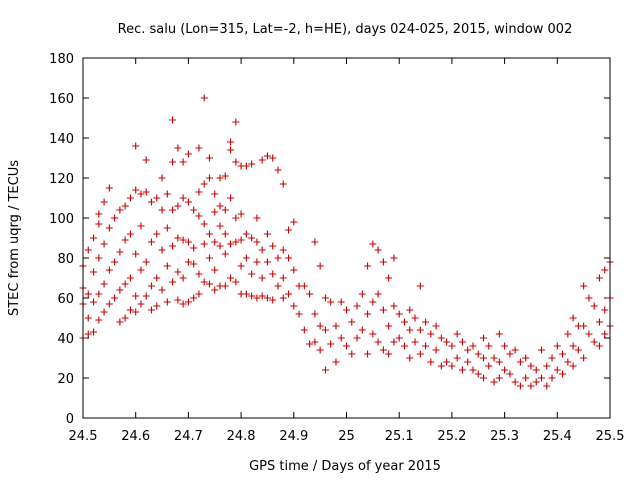 The height and width of the screenshot is (485, 640). I want to click on y-tick-label: 20, so click(65, 379).